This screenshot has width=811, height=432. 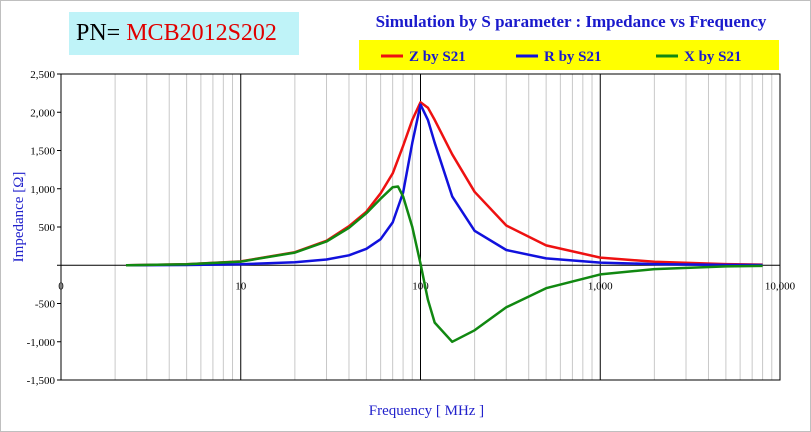 What do you see at coordinates (437, 57) in the screenshot?
I see `legend-label-1: Z by S21` at bounding box center [437, 57].